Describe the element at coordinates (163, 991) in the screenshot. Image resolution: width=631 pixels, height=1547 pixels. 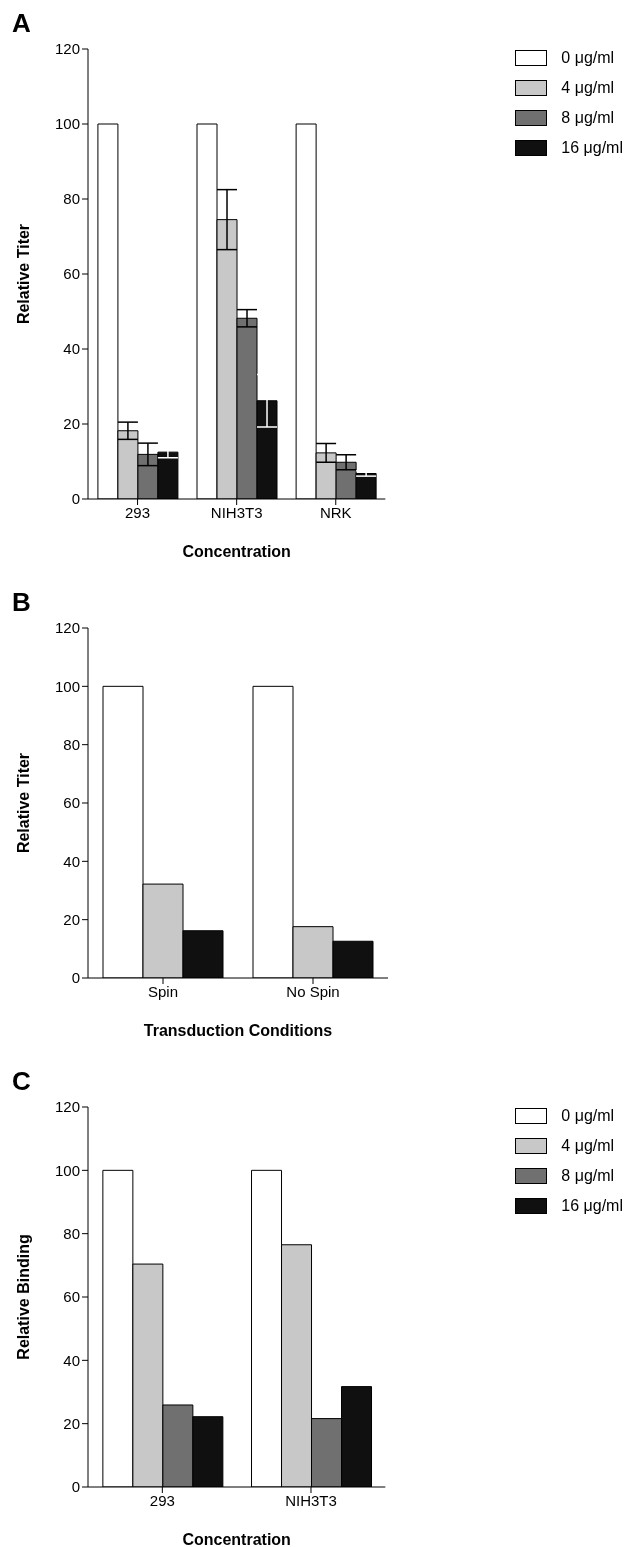
I see `x-tick-label: Spin` at that location.